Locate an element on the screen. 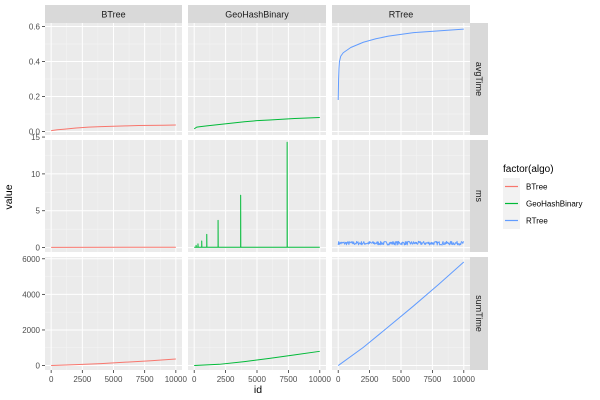  y-tick-label-avgtime: 0.0 is located at coordinates (35, 132).